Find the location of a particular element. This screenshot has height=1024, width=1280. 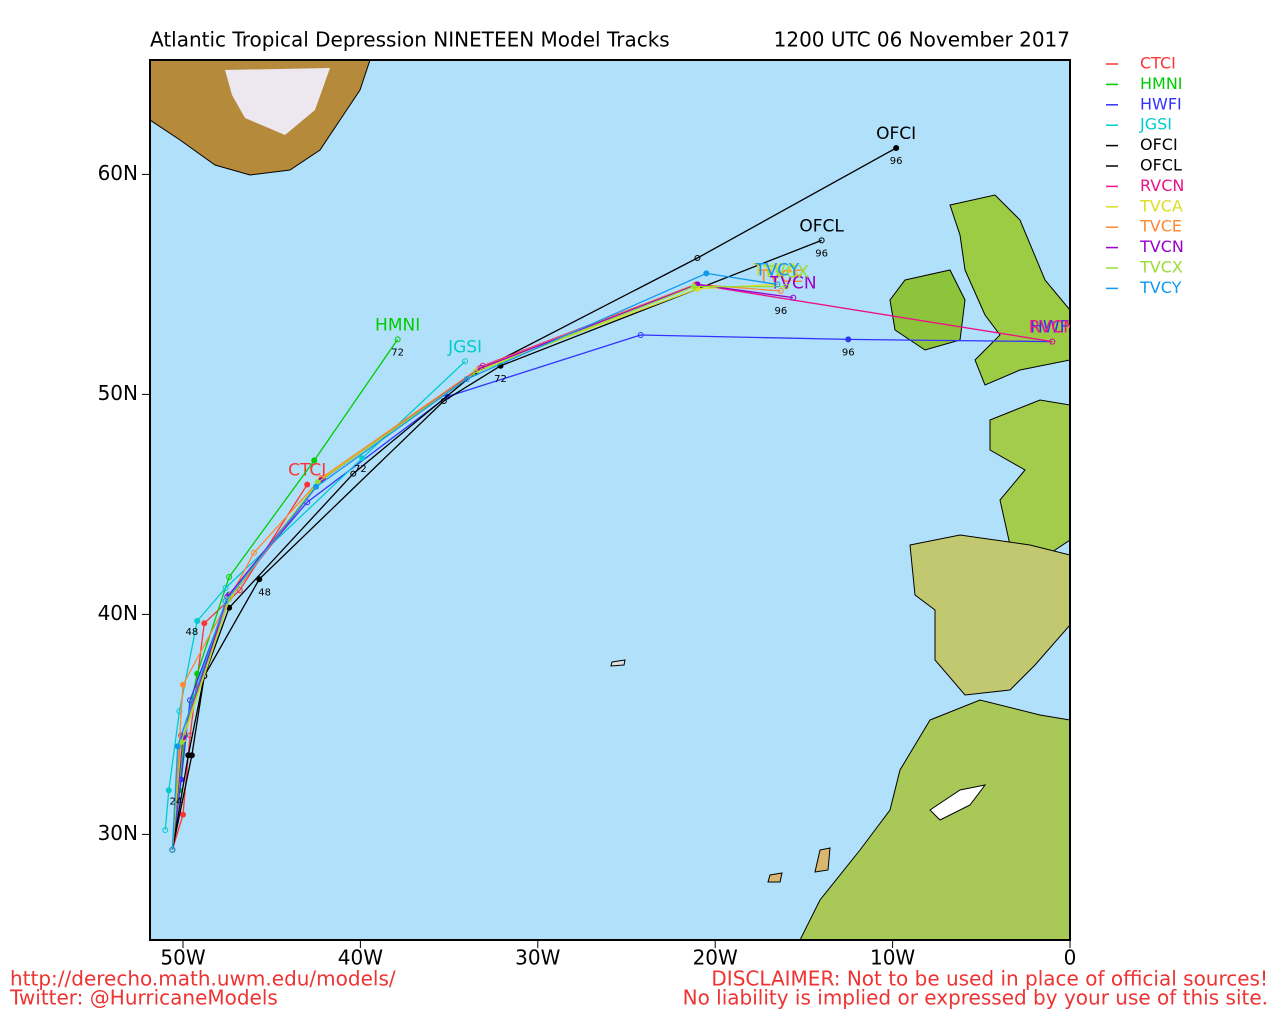

x-tick-label: 0 is located at coordinates (1070, 958).